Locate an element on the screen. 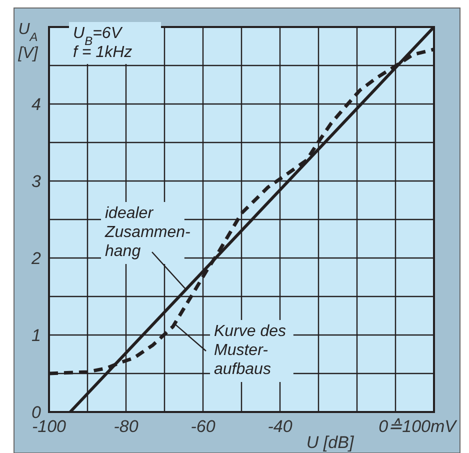 This screenshot has height=453, width=469. annotation: idealer Zusammen- hang is located at coordinates (147, 232).